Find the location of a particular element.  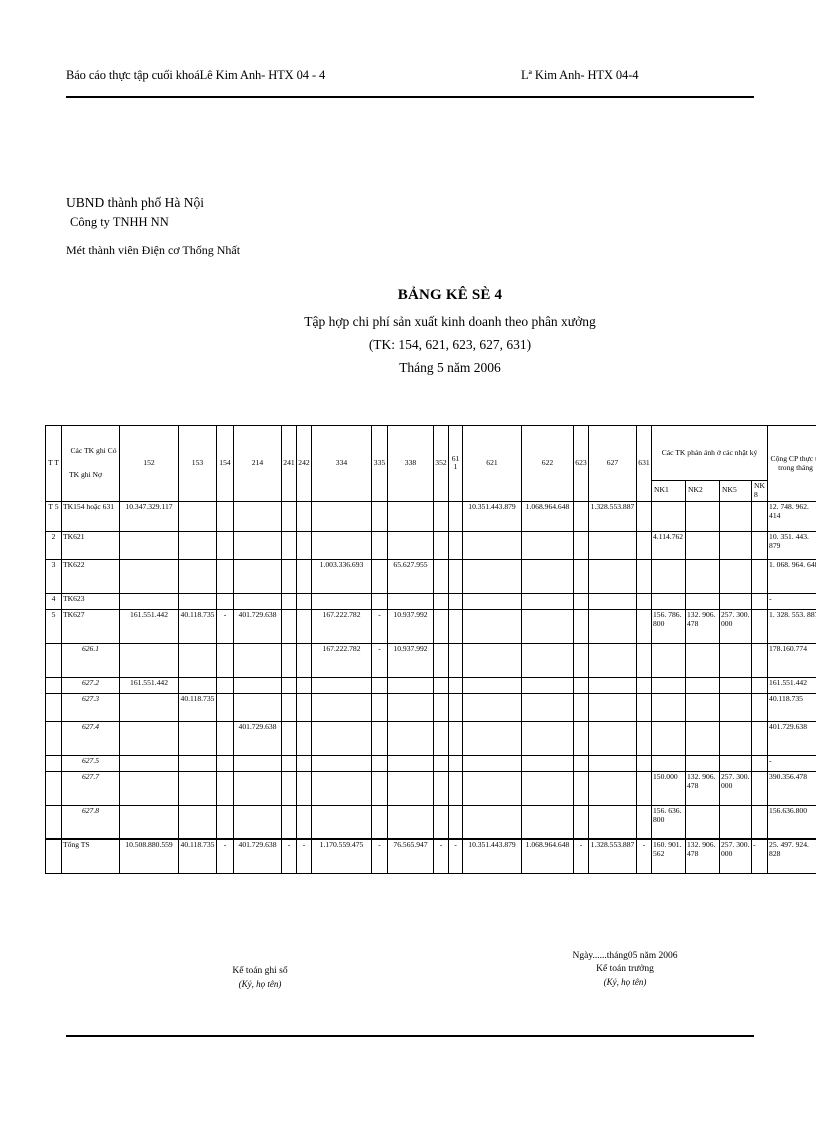

cell-row-total: 401.729.638 is located at coordinates (791, 738).